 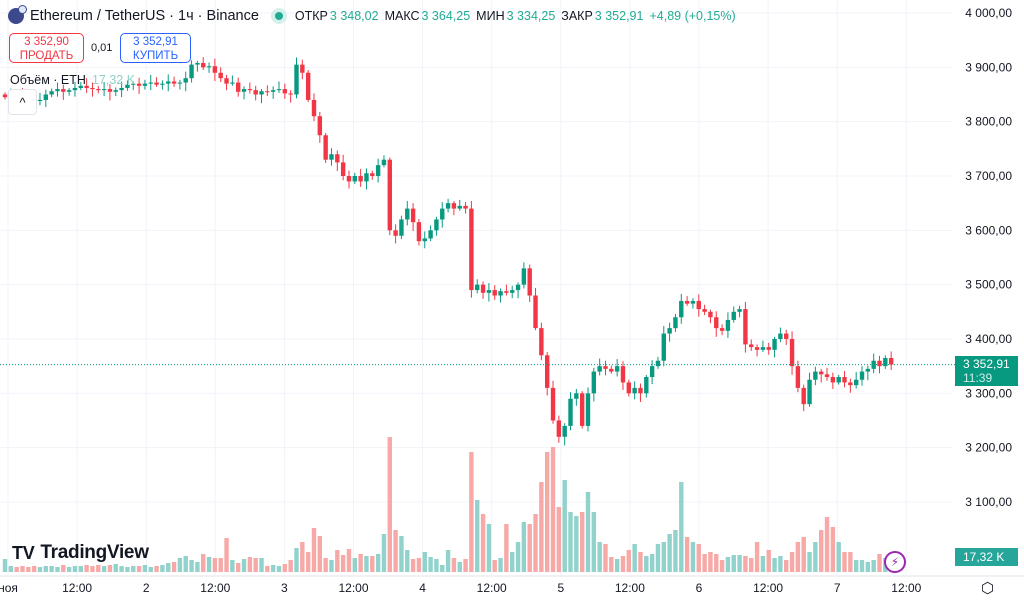 What do you see at coordinates (986, 371) in the screenshot?
I see `current-price-label: 3 352,91 11:39` at bounding box center [986, 371].